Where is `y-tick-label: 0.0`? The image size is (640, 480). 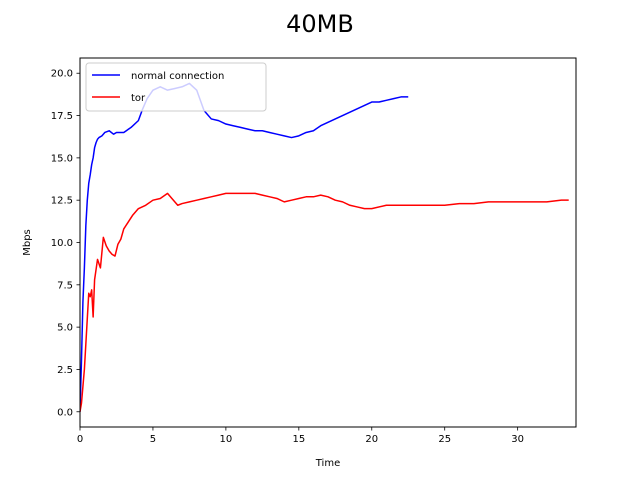
y-tick-label: 0.0 is located at coordinates (65, 412).